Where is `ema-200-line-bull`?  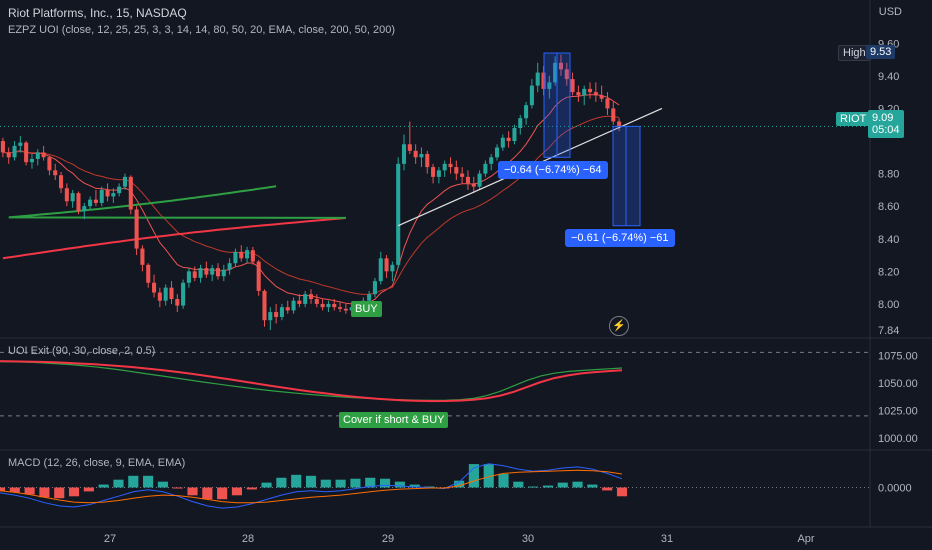
ema-200-line-bull is located at coordinates (177, 202).